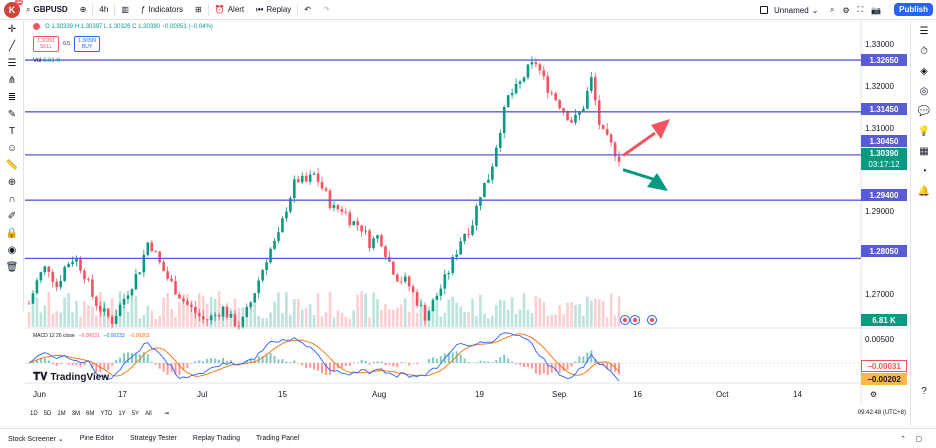 This screenshot has width=936, height=448. I want to click on tradingview-logo: 𝐓𝐕 TradingView, so click(71, 377).